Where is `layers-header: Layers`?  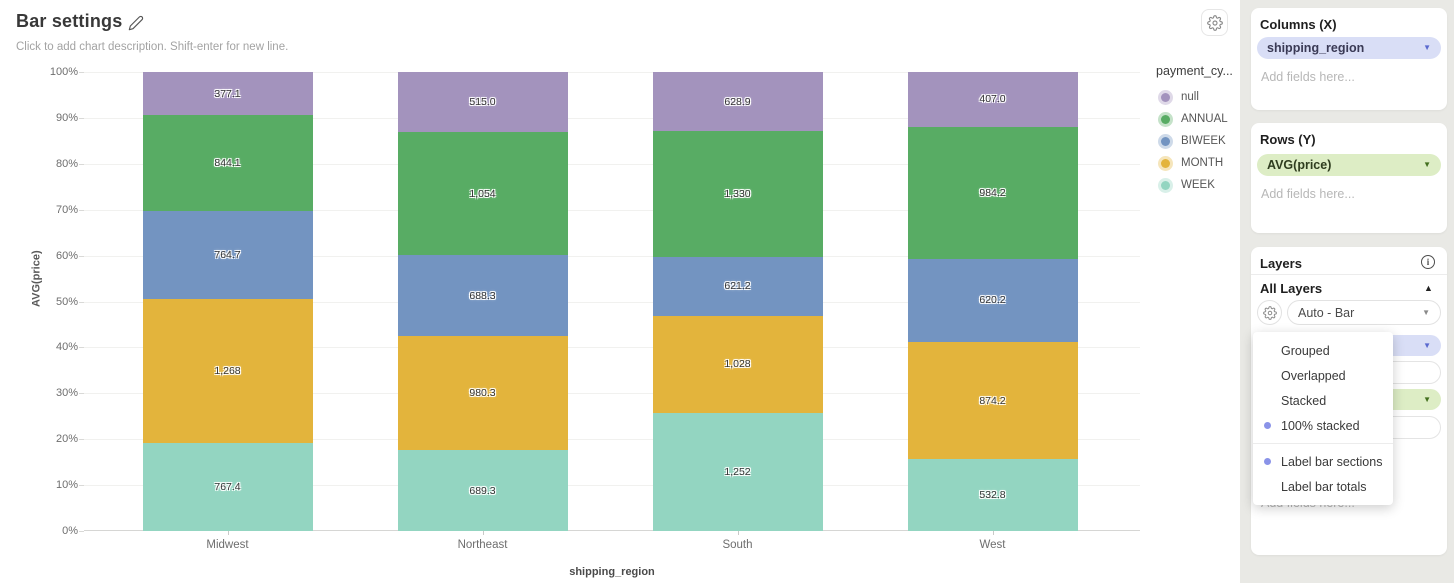
layers-header: Layers is located at coordinates (1281, 263).